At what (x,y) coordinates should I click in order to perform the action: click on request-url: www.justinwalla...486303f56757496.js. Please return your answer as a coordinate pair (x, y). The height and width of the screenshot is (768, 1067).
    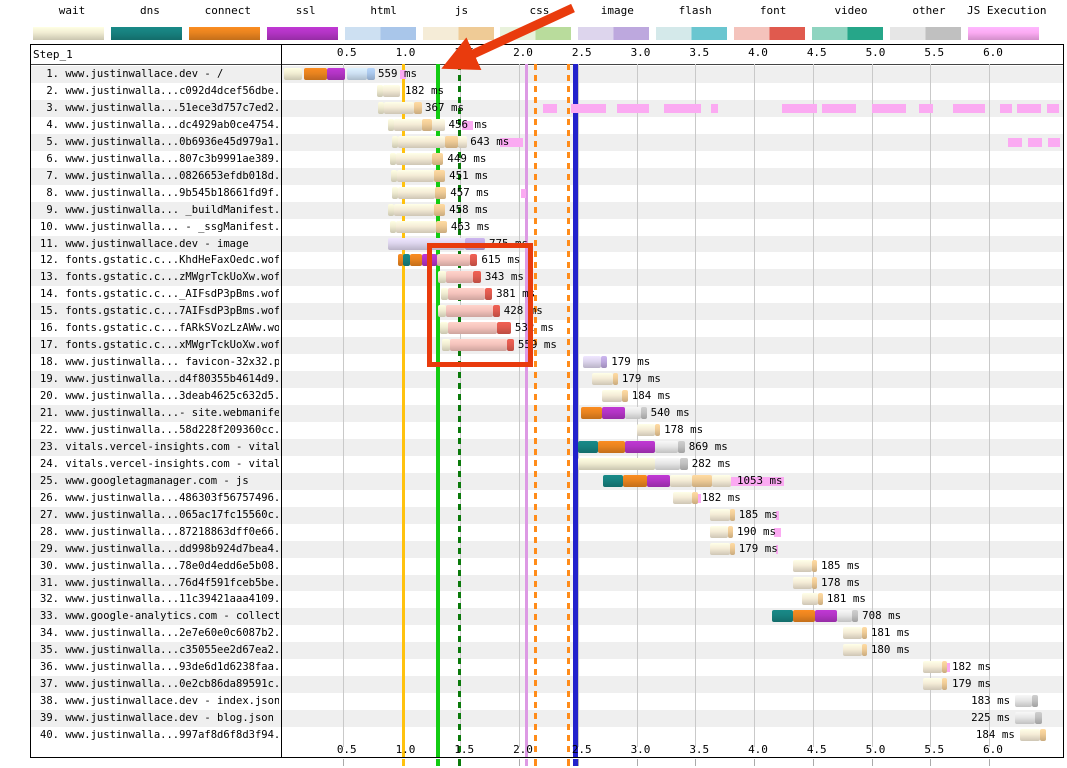
    Looking at the image, I should click on (169, 497).